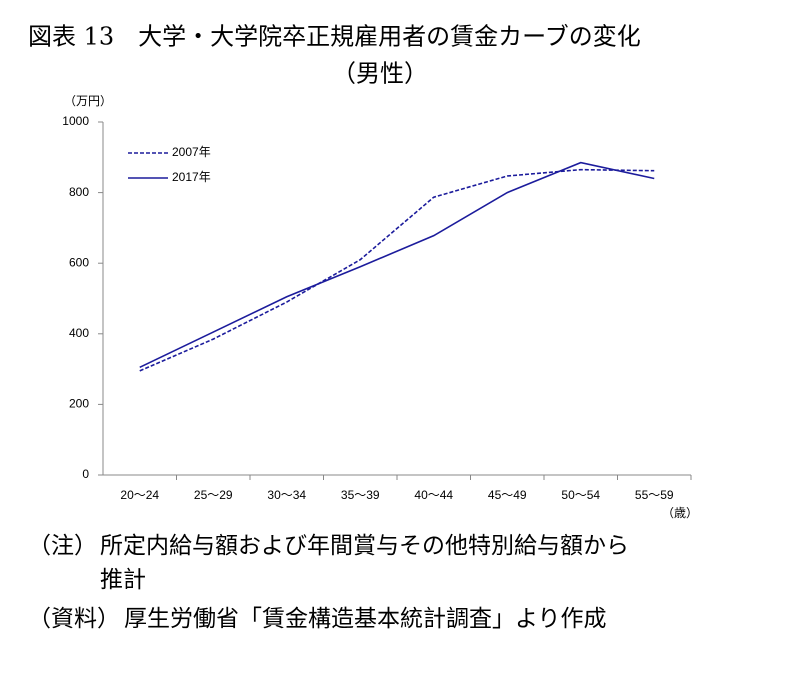  What do you see at coordinates (191, 177) in the screenshot?
I see `legend-label: 2017年` at bounding box center [191, 177].